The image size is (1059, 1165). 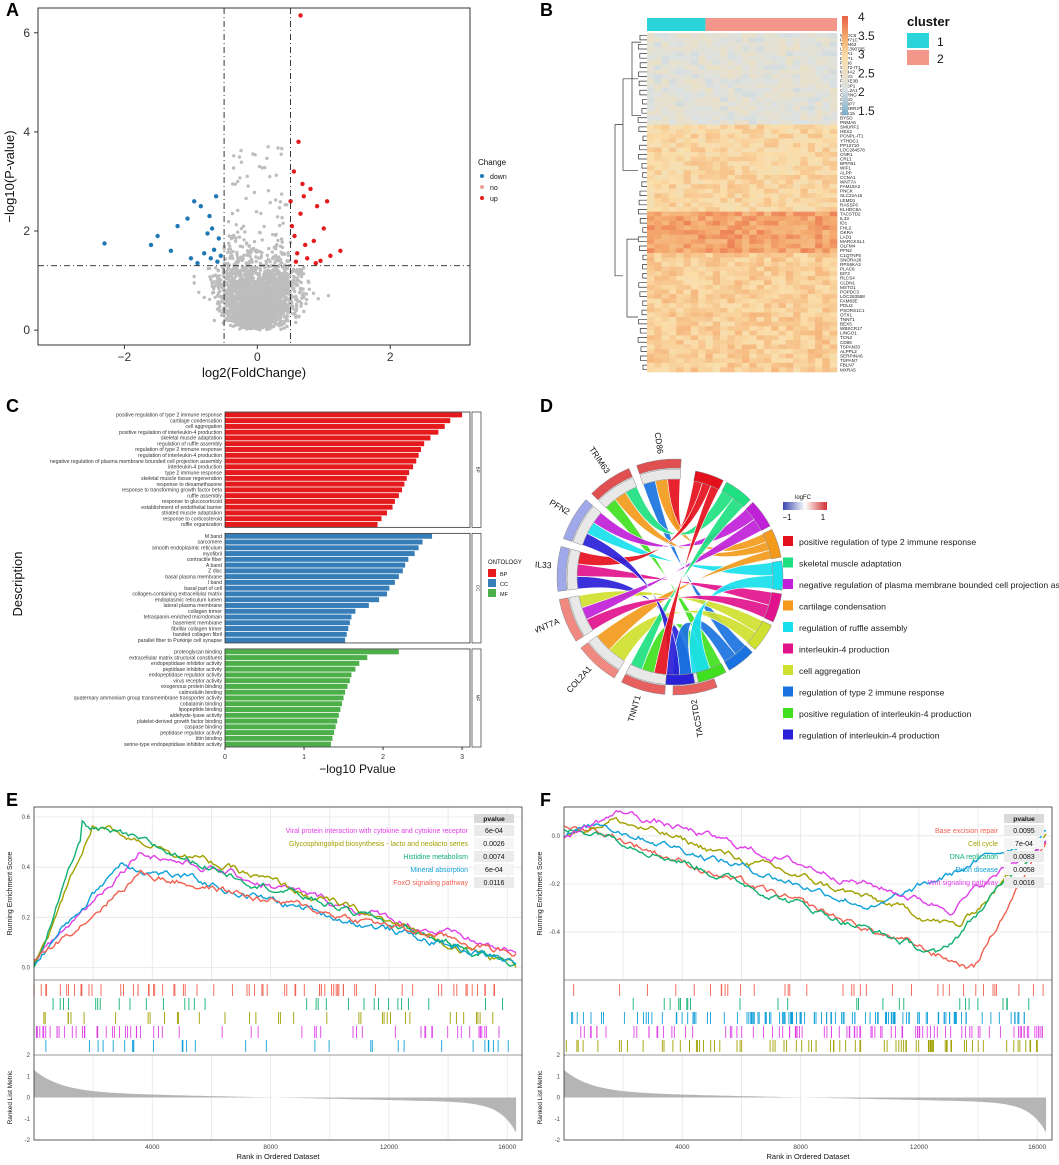 I want to click on legend-label-up: up, so click(x=494, y=199).